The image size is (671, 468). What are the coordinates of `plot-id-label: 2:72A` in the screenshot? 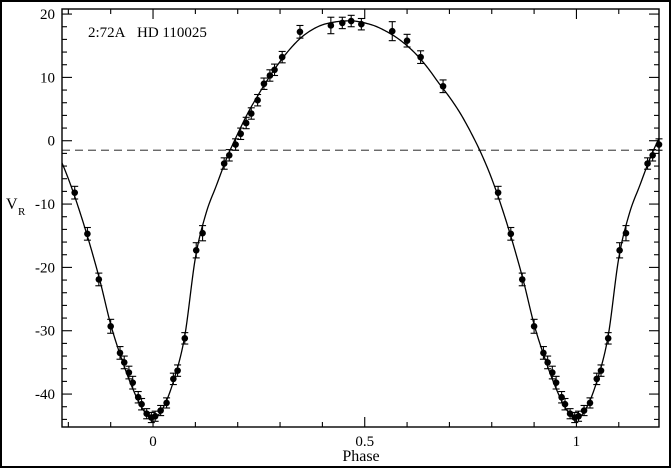 It's located at (107, 33).